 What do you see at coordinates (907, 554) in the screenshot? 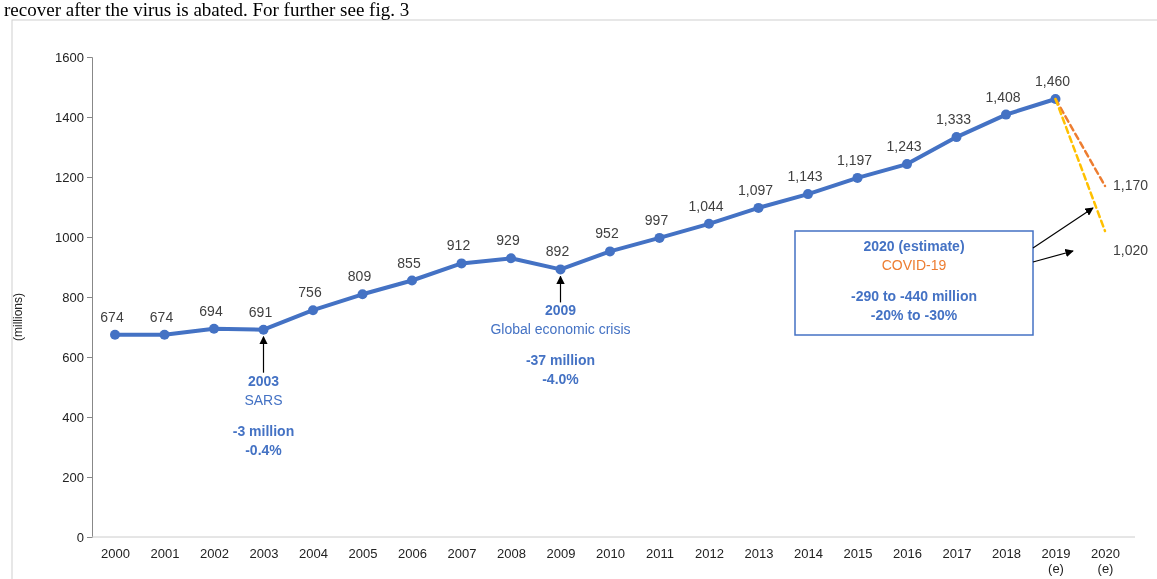
I see `x-tick-label: 2016` at bounding box center [907, 554].